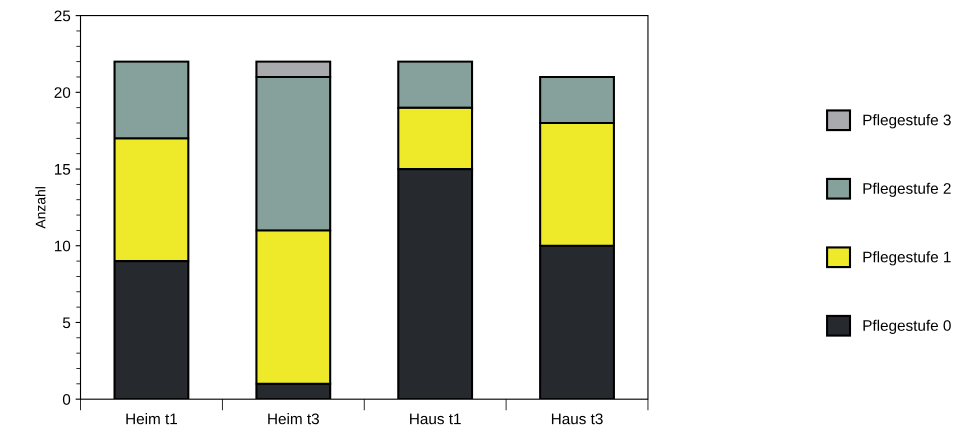 This screenshot has width=970, height=446. What do you see at coordinates (907, 121) in the screenshot?
I see `legend-label: Pflegestufe 3` at bounding box center [907, 121].